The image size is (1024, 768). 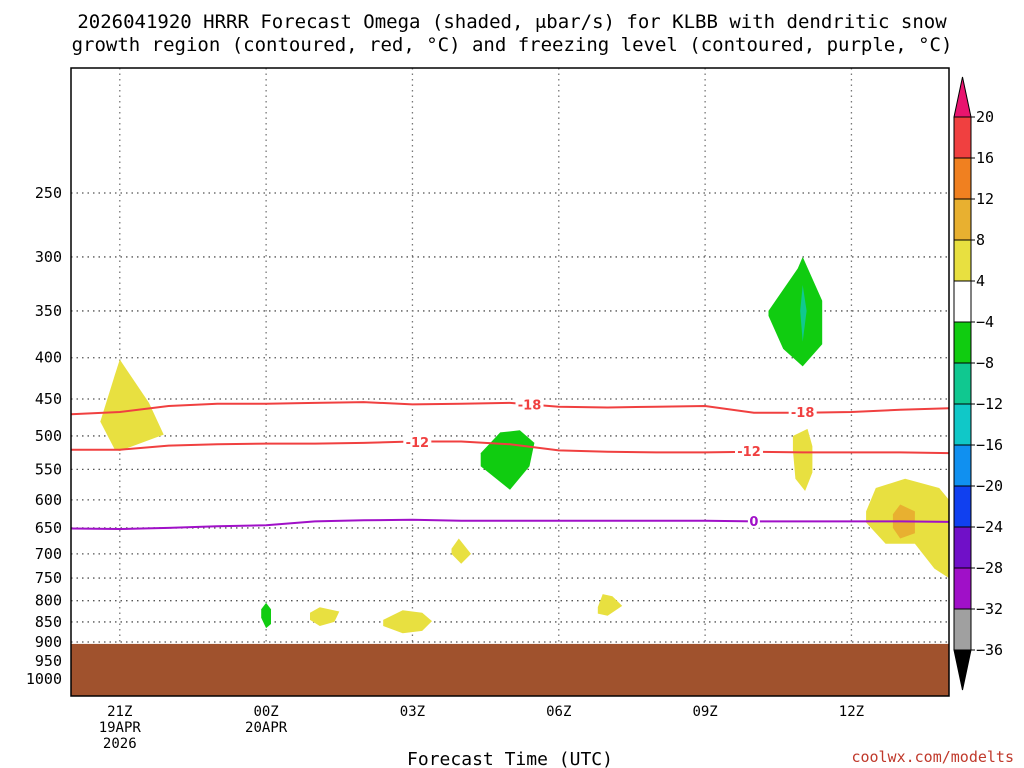 I want to click on colorbar-label-8: −16, so click(x=989, y=445).